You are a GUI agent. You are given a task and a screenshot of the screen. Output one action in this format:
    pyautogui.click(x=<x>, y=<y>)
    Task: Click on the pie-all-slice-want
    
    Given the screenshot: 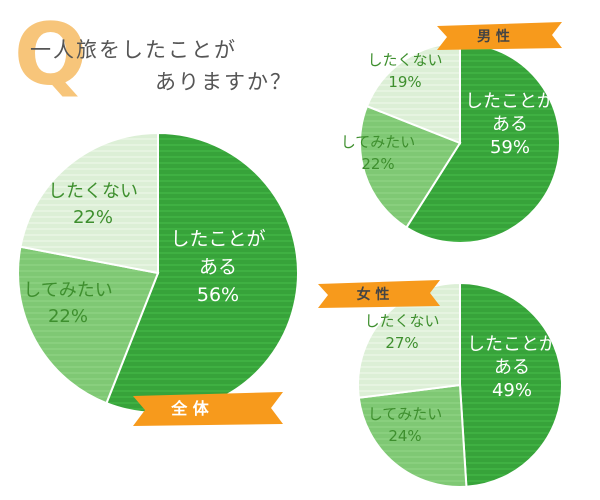 What is the action you would take?
    pyautogui.click(x=88, y=325)
    